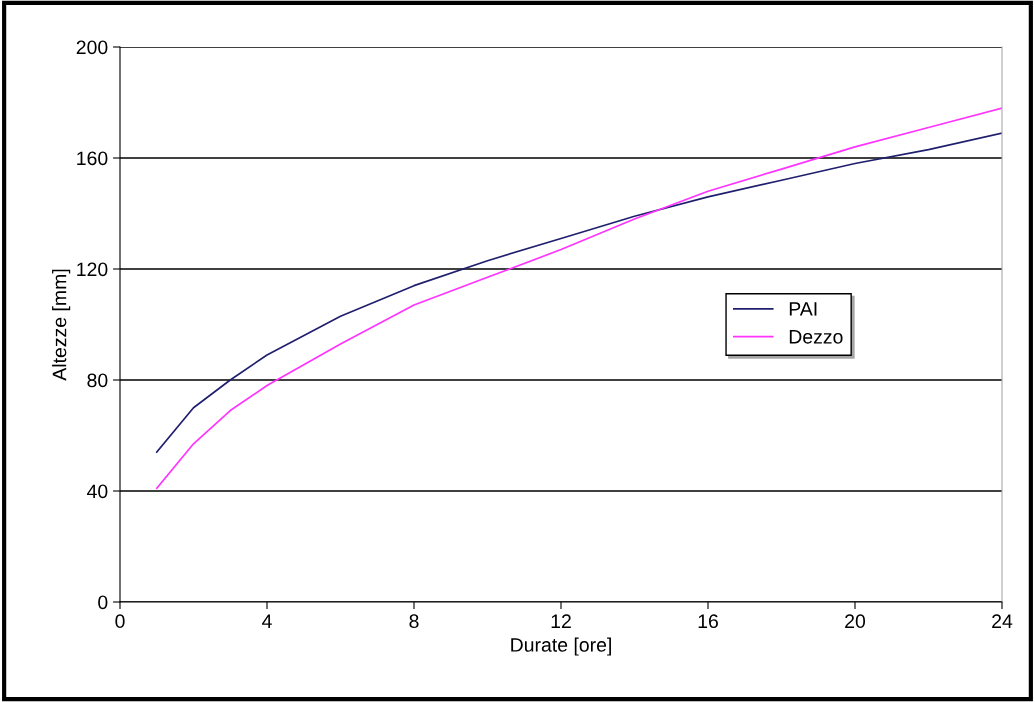 This screenshot has height=702, width=1035. What do you see at coordinates (803, 309) in the screenshot?
I see `legend-label: PAI` at bounding box center [803, 309].